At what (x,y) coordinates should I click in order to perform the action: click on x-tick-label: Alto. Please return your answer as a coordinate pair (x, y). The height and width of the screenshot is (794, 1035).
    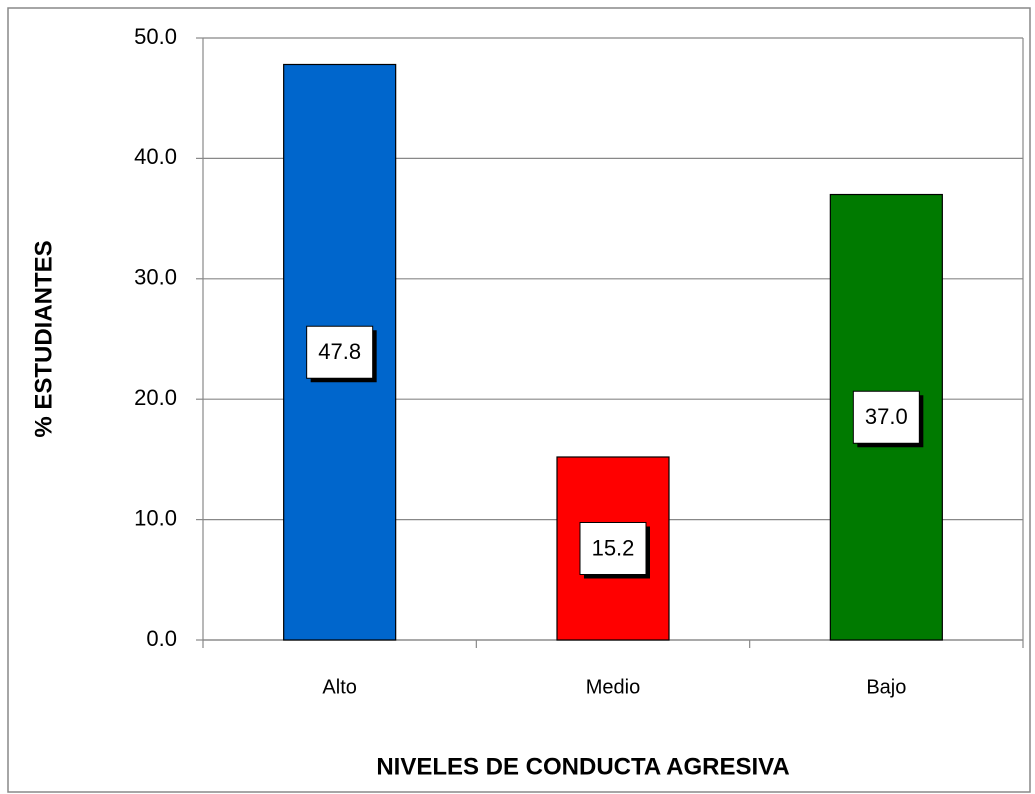
    Looking at the image, I should click on (339, 687).